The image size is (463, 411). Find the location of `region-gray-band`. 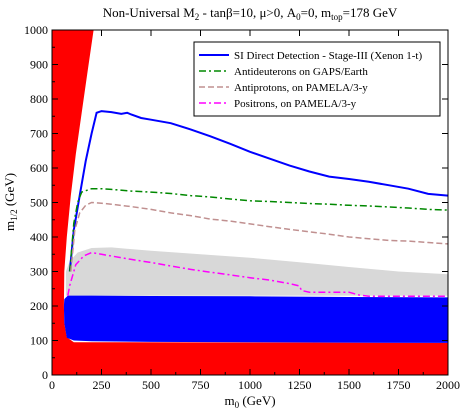

region-gray-band is located at coordinates (256, 271).